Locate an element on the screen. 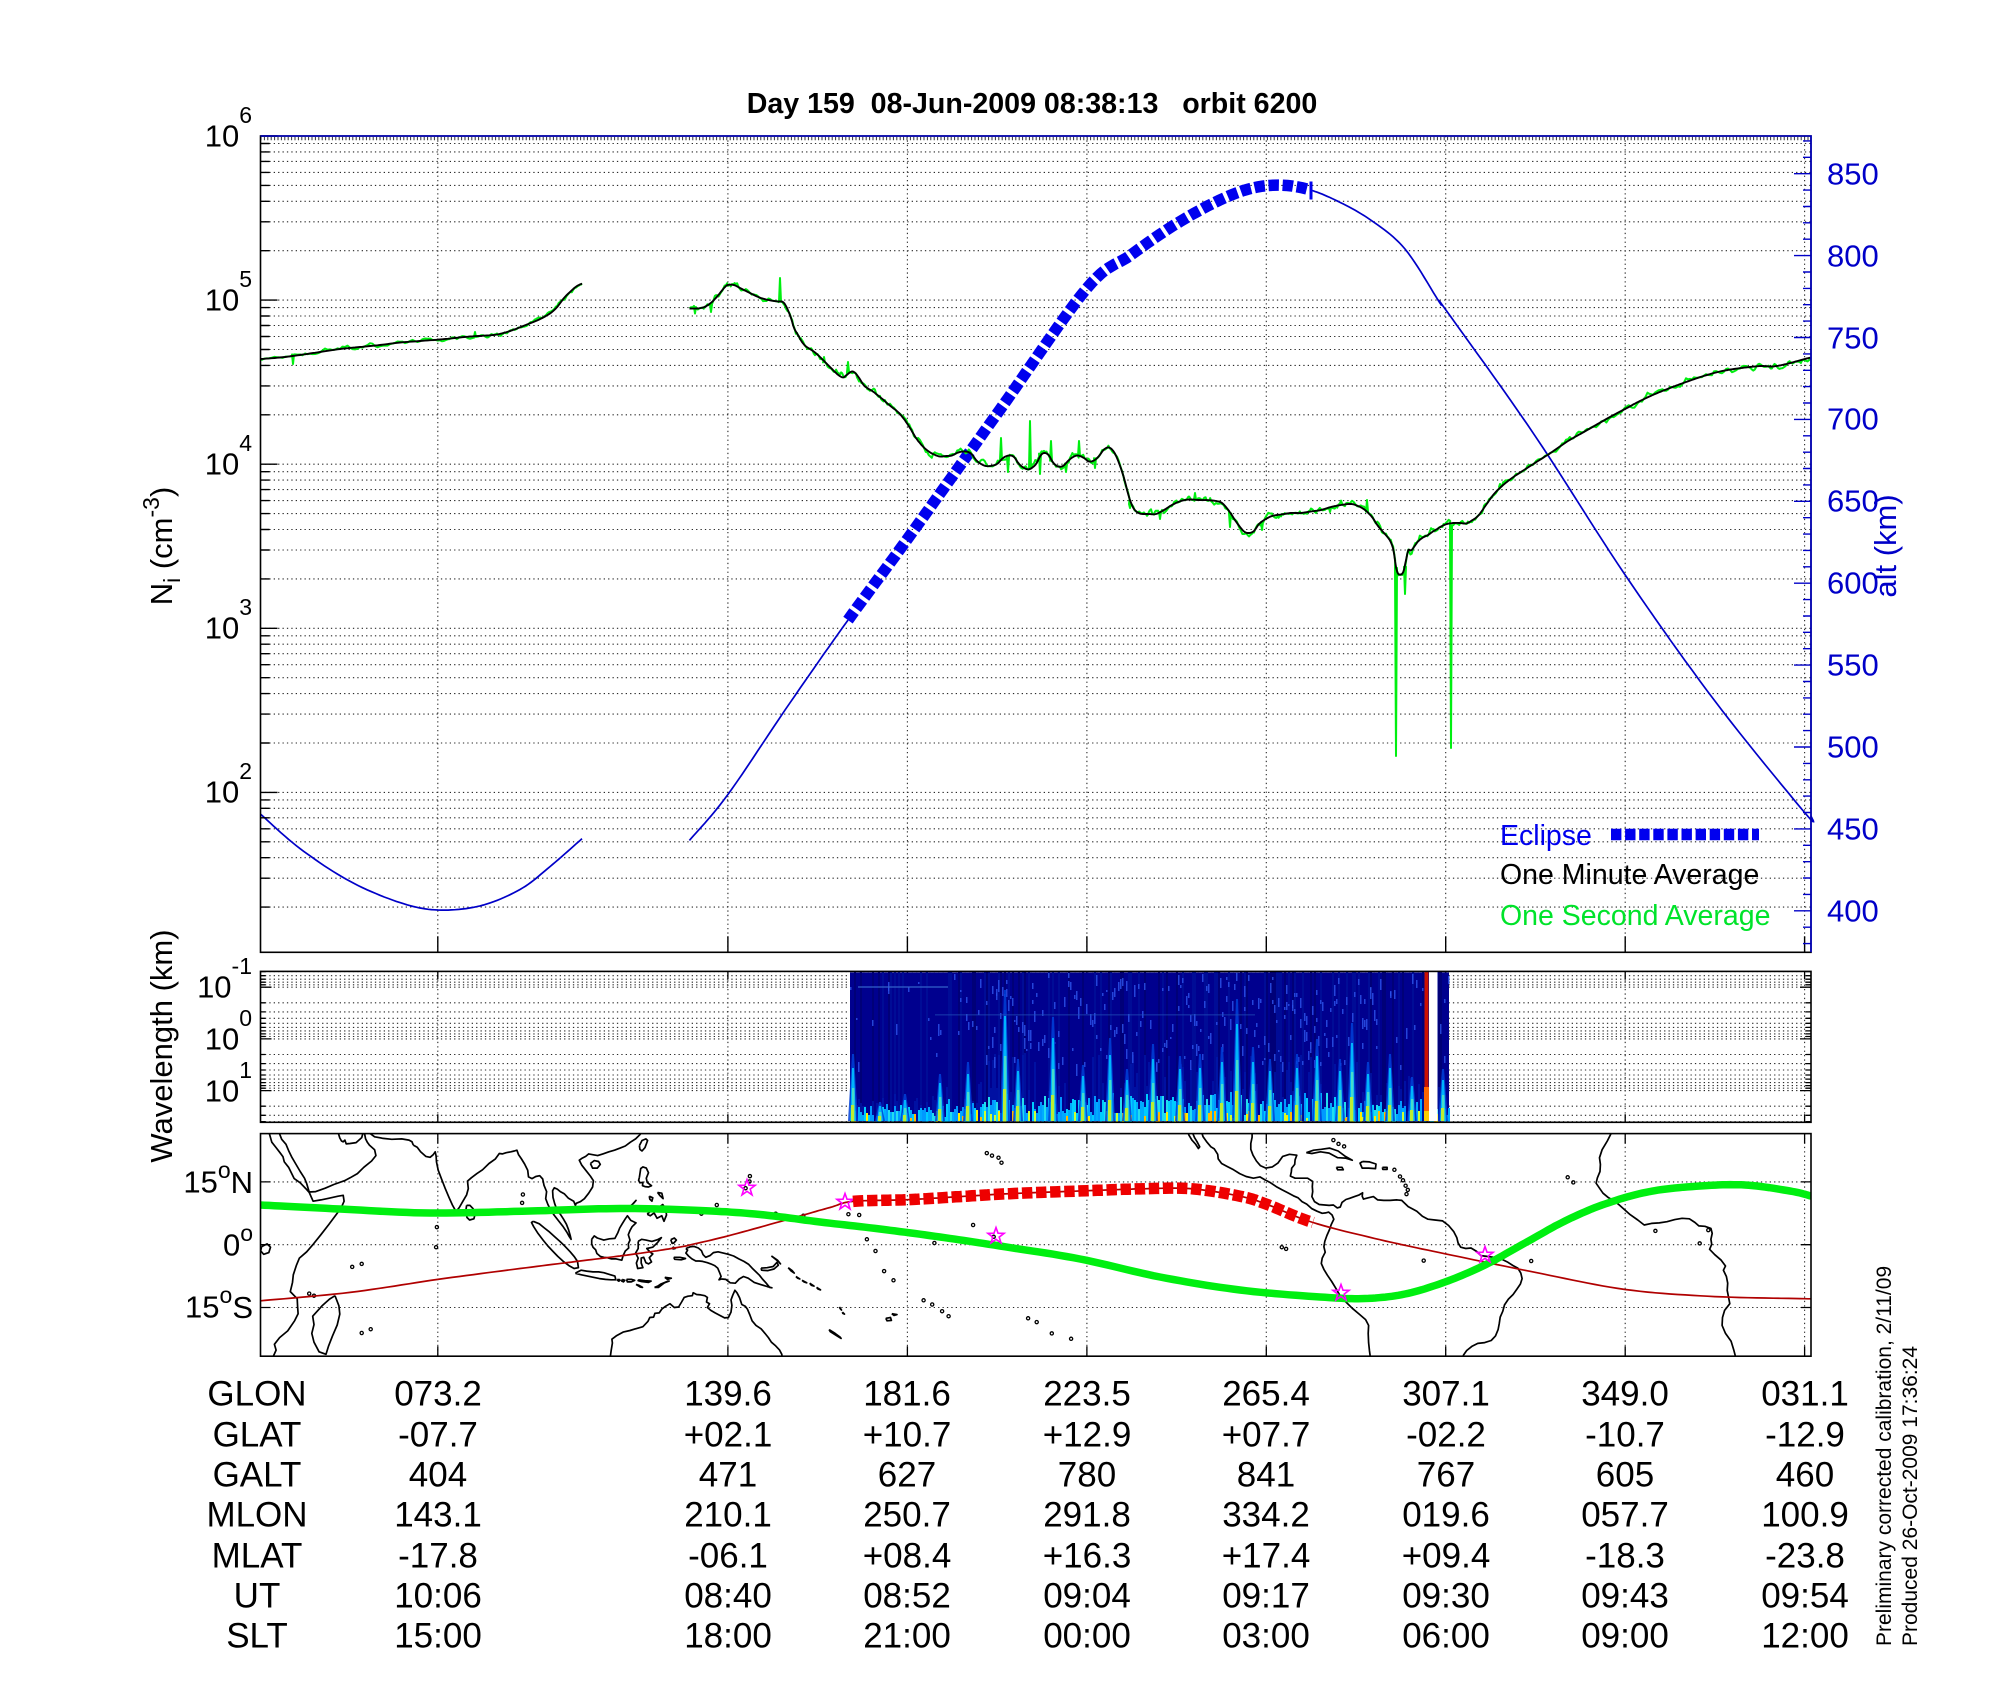 Image resolution: width=2000 pixels, height=1700 pixels. svg-text: 18:00 is located at coordinates (728, 1636).